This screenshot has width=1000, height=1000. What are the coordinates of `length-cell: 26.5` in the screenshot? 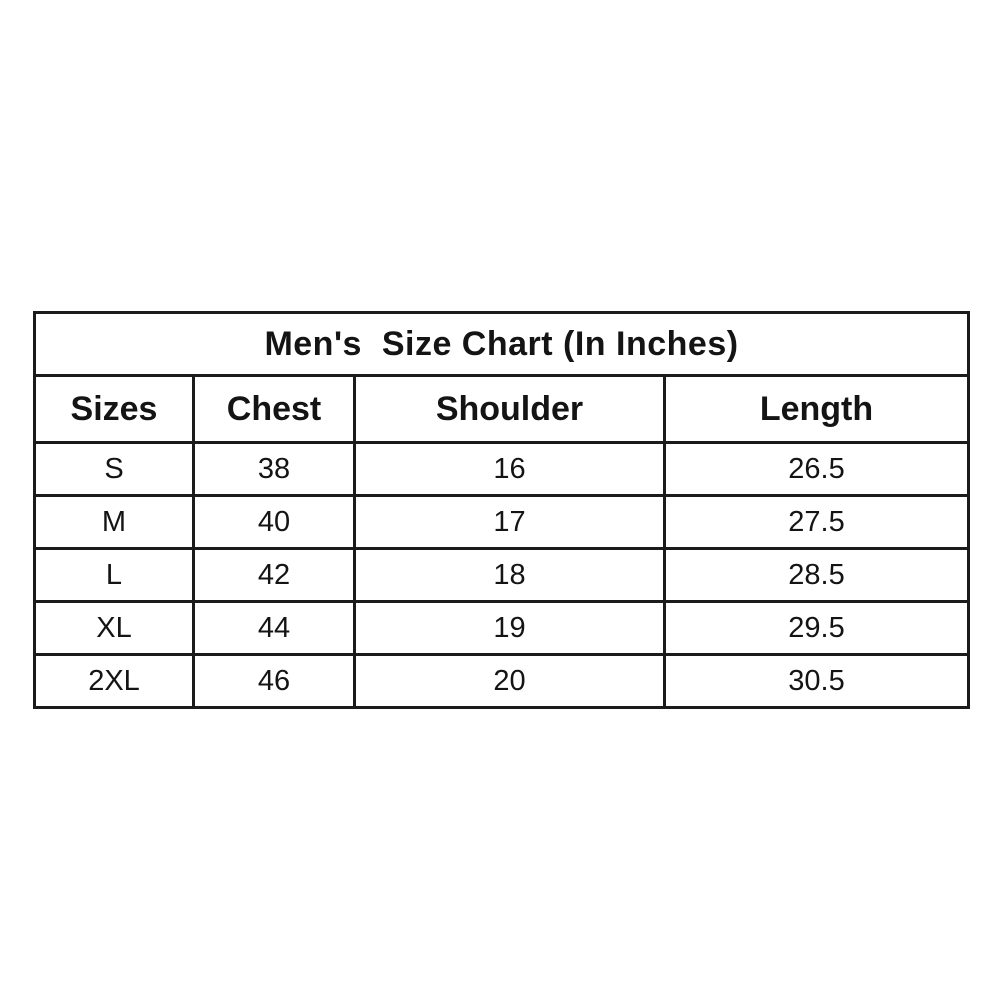 It's located at (816, 469).